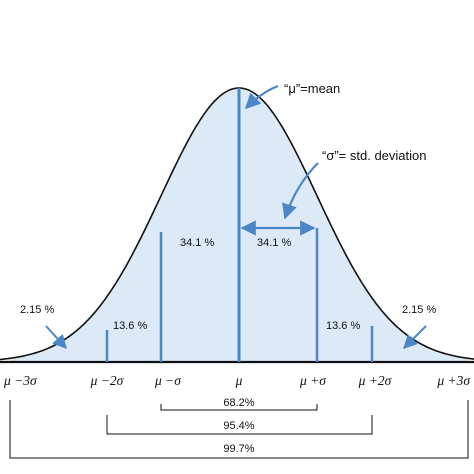 This screenshot has width=474, height=474. What do you see at coordinates (239, 380) in the screenshot?
I see `tick-mean: μ` at bounding box center [239, 380].